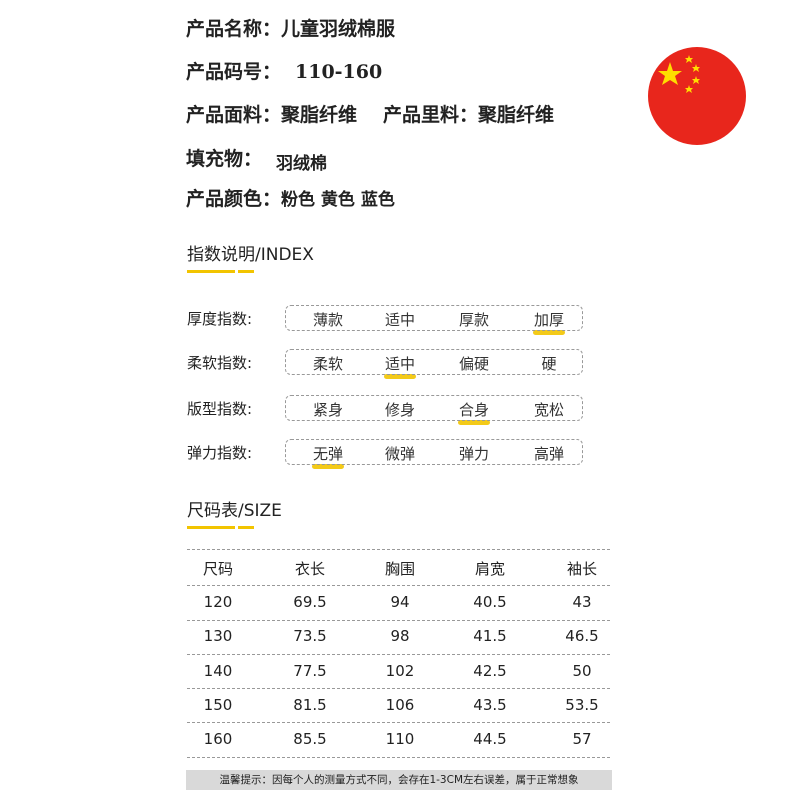  Describe the element at coordinates (220, 453) in the screenshot. I see `index-row-label: 弹力指数:` at that location.